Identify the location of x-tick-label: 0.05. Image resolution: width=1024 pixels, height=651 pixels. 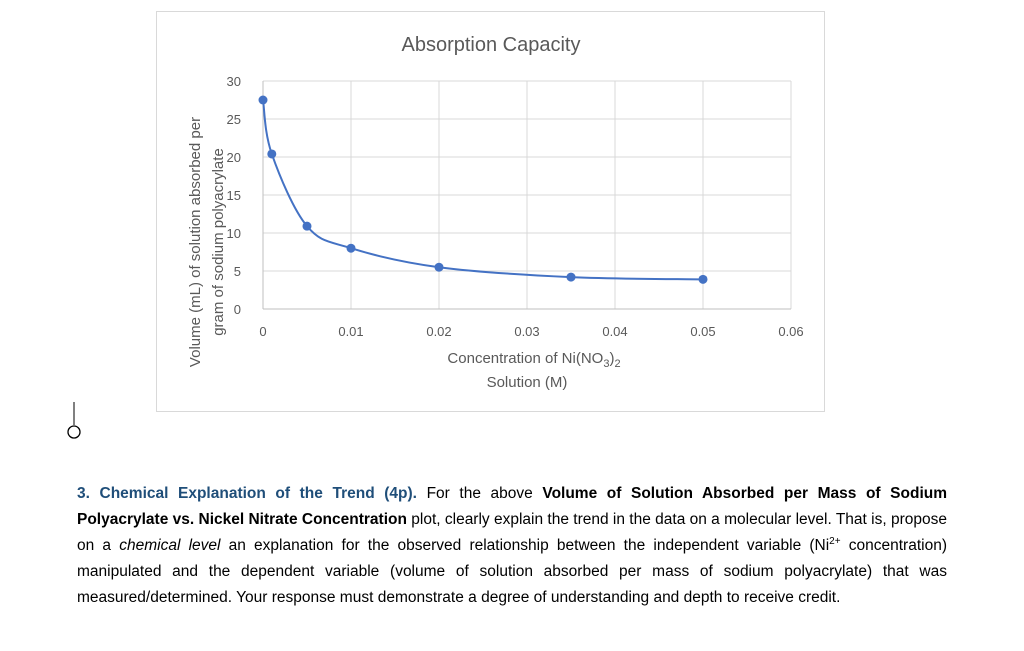
(702, 331).